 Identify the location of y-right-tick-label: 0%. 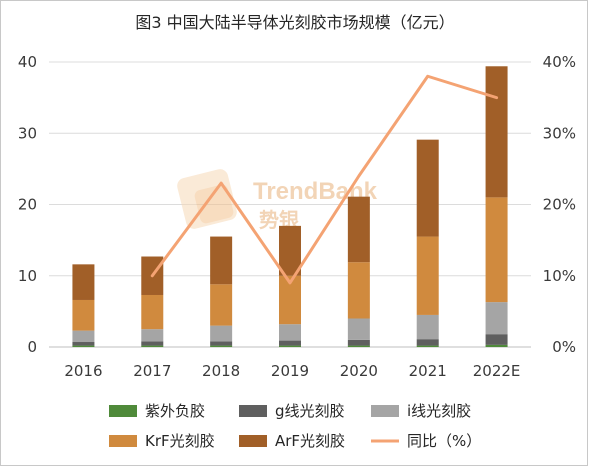
(564, 347).